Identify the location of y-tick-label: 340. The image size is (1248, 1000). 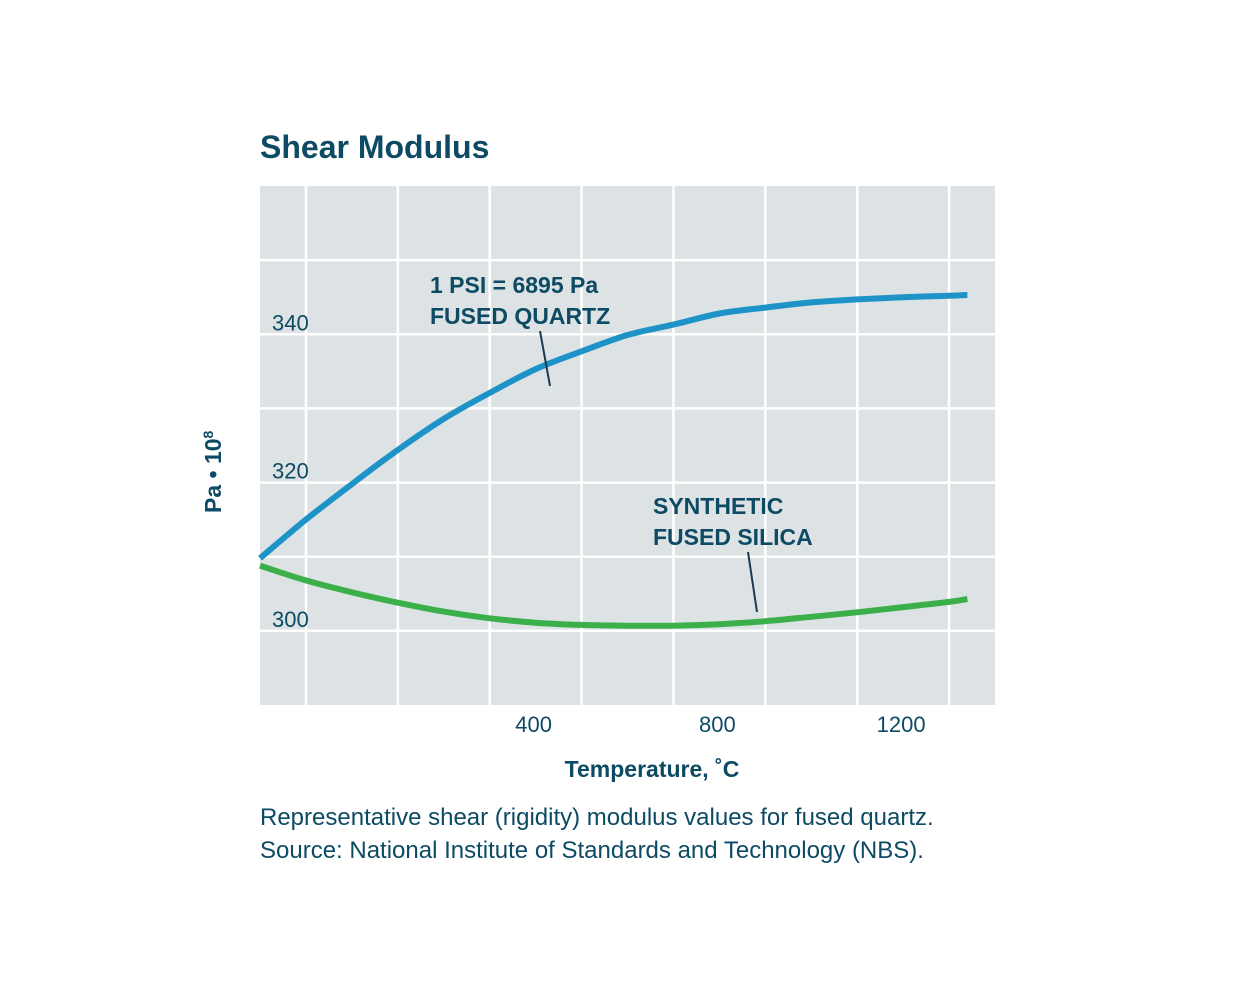
(290, 322).